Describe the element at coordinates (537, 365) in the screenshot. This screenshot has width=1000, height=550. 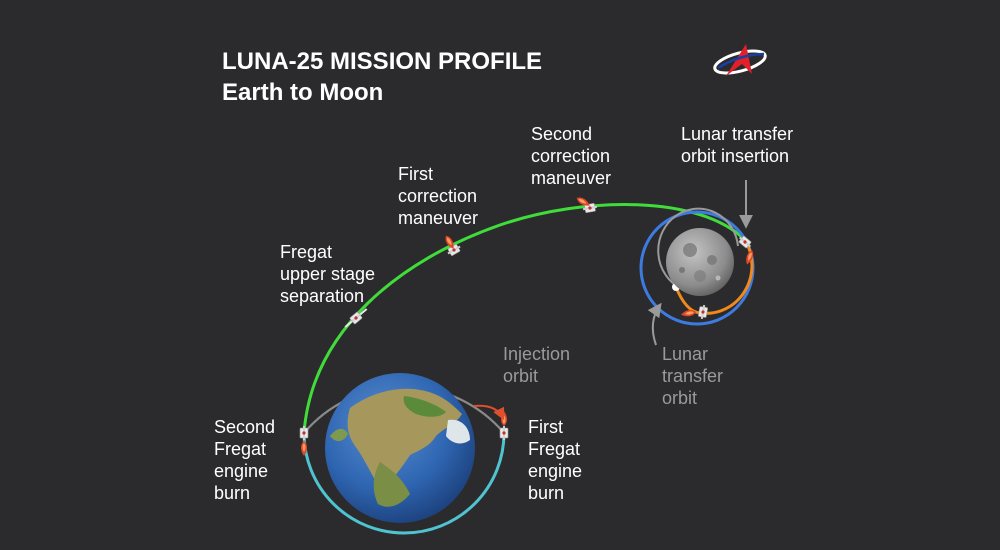
I see `label-injection-orbit: Injection orbit` at that location.